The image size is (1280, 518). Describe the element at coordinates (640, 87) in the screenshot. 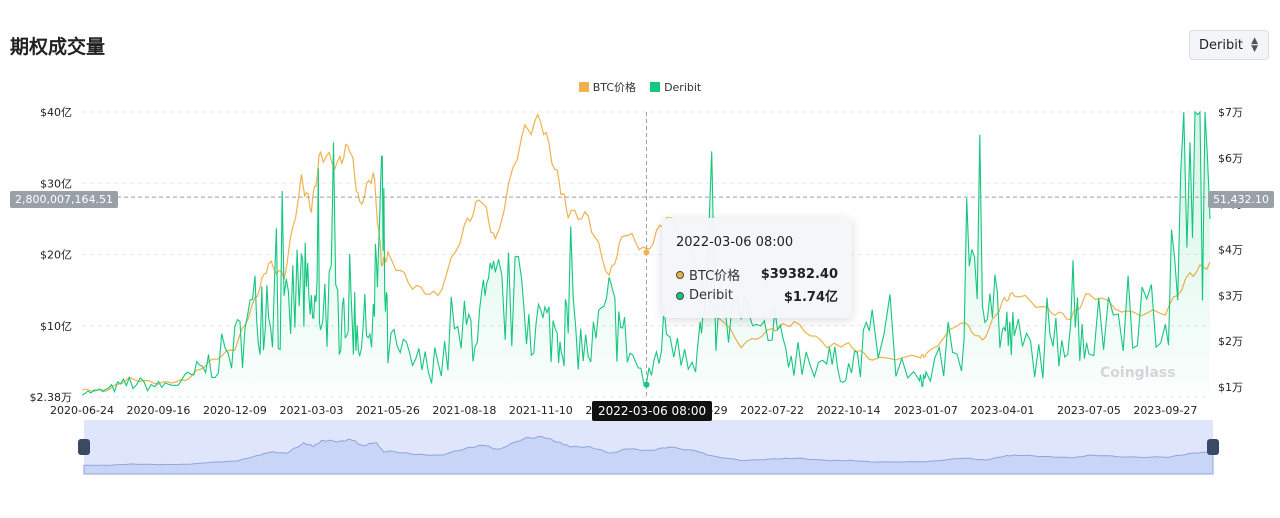

I see `chart-legend: BTC价格 Deribit` at that location.